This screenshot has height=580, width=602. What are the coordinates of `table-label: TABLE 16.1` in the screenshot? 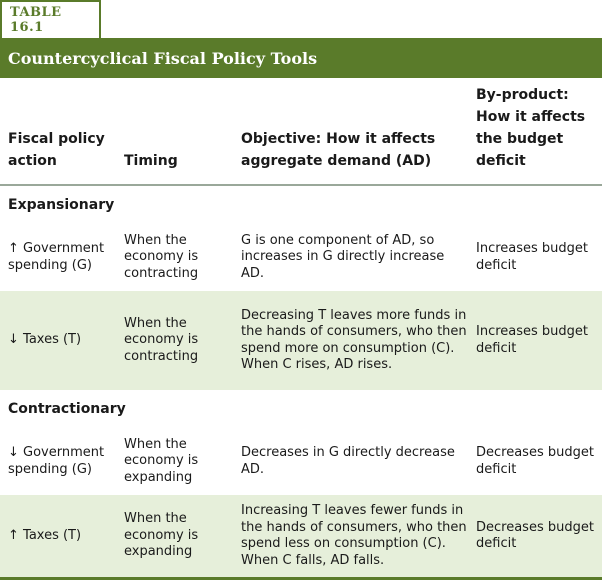 It's located at (50, 19).